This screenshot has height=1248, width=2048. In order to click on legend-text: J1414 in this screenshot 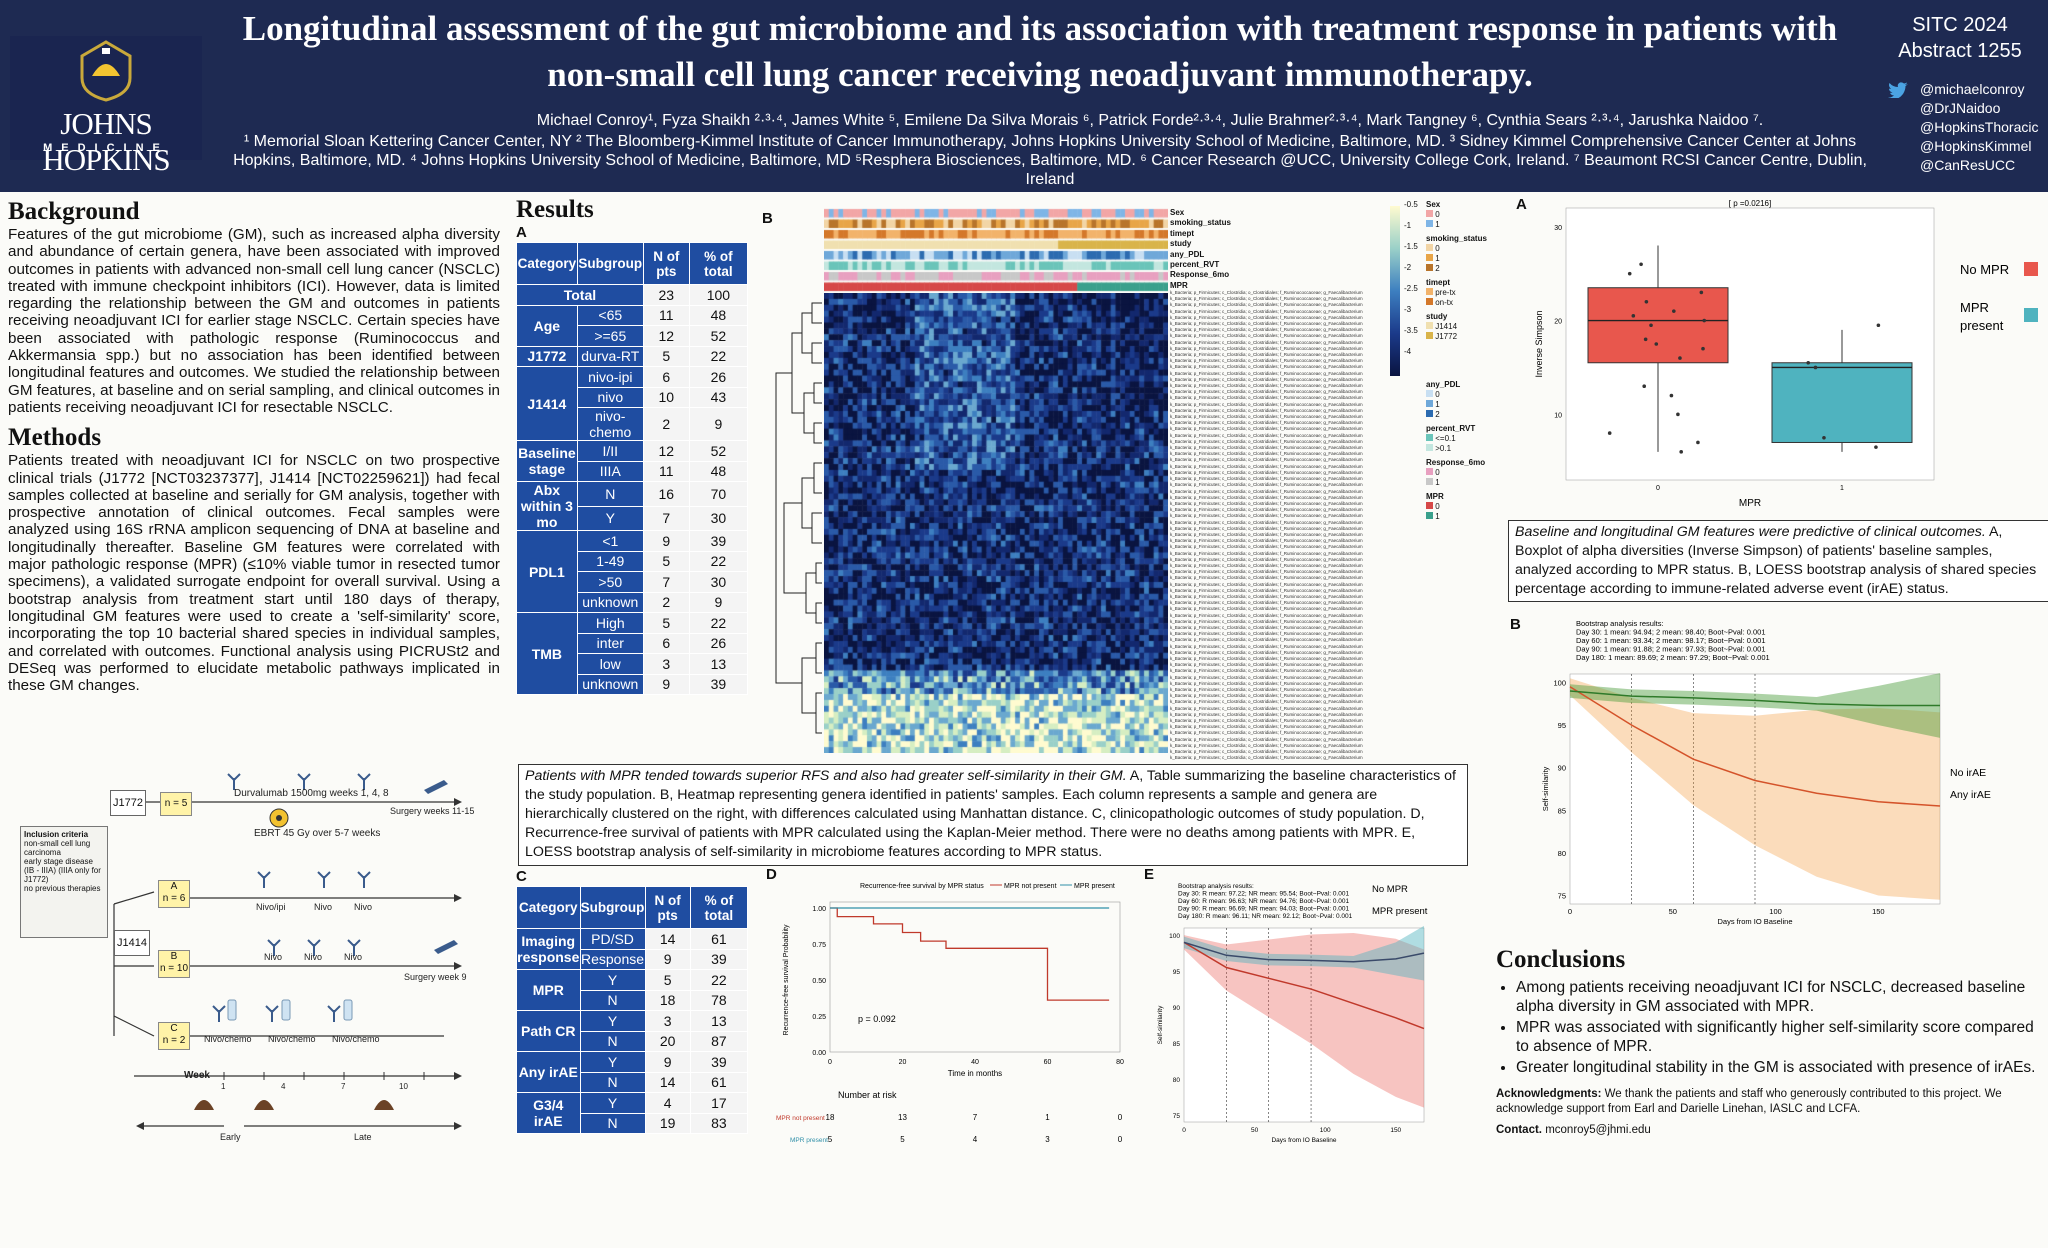, I will do `click(1446, 326)`.